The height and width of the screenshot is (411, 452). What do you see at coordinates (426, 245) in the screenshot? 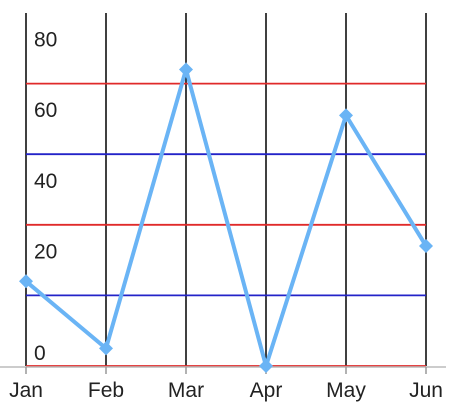
I see `data-point-jun` at bounding box center [426, 245].